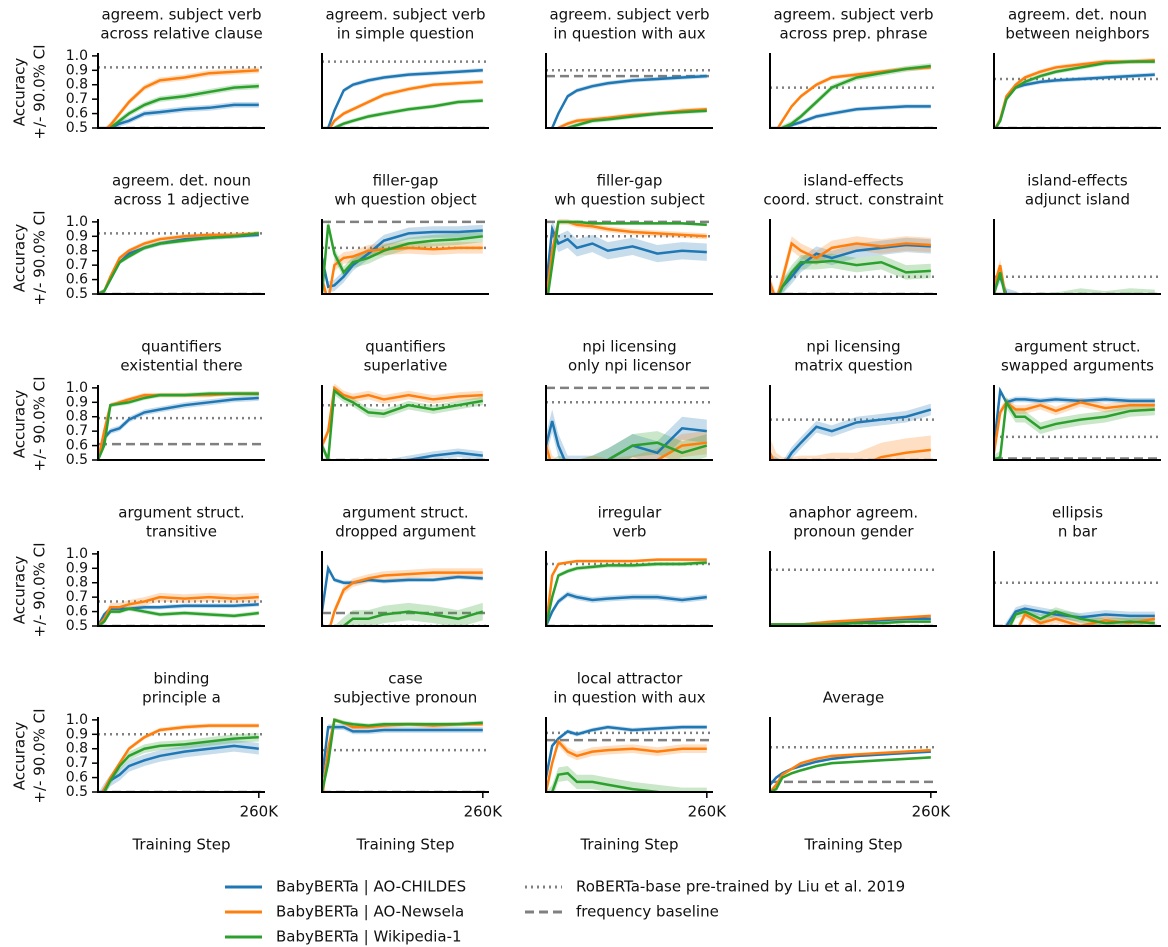  What do you see at coordinates (630, 679) in the screenshot?
I see `subplot-title: local attractor` at bounding box center [630, 679].